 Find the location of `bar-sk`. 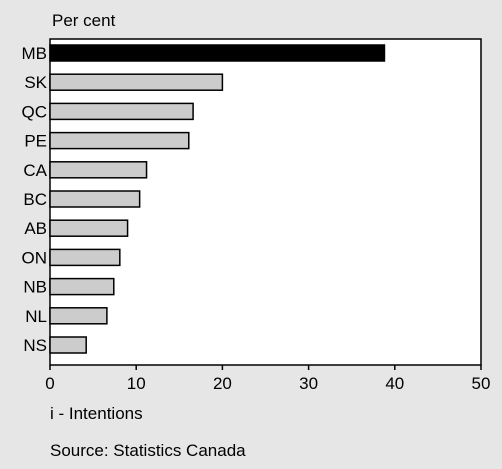

bar-sk is located at coordinates (136, 82).